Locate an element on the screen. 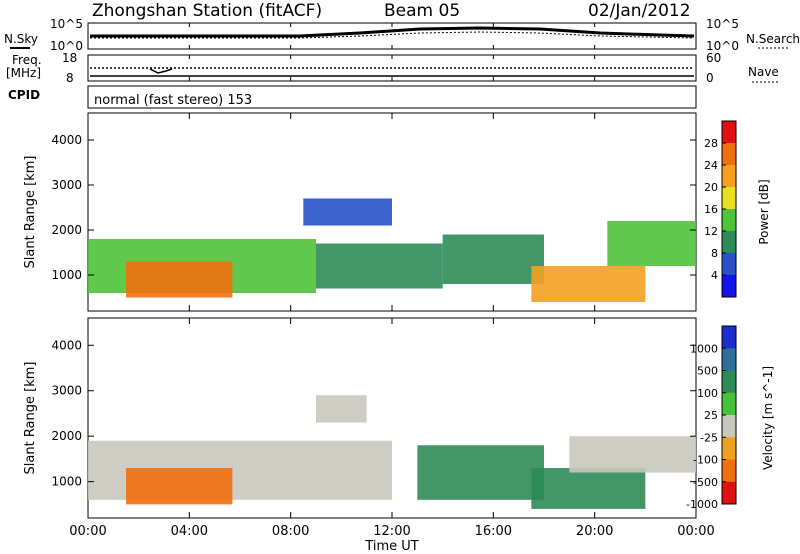 The width and height of the screenshot is (800, 554). nsearch-tick-low: 10^0 is located at coordinates (722, 46).